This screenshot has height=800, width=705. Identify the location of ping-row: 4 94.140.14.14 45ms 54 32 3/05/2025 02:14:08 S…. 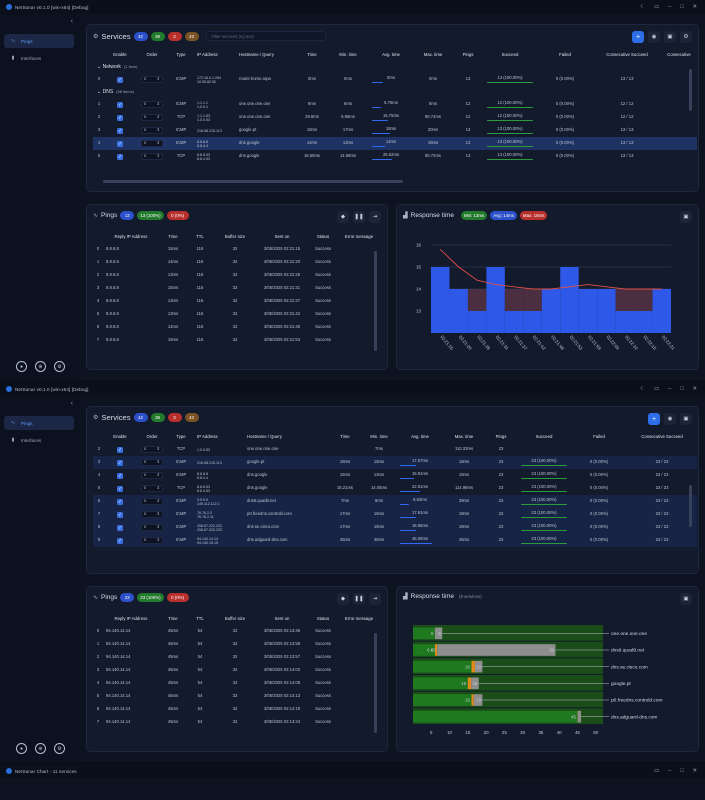
(236, 683).